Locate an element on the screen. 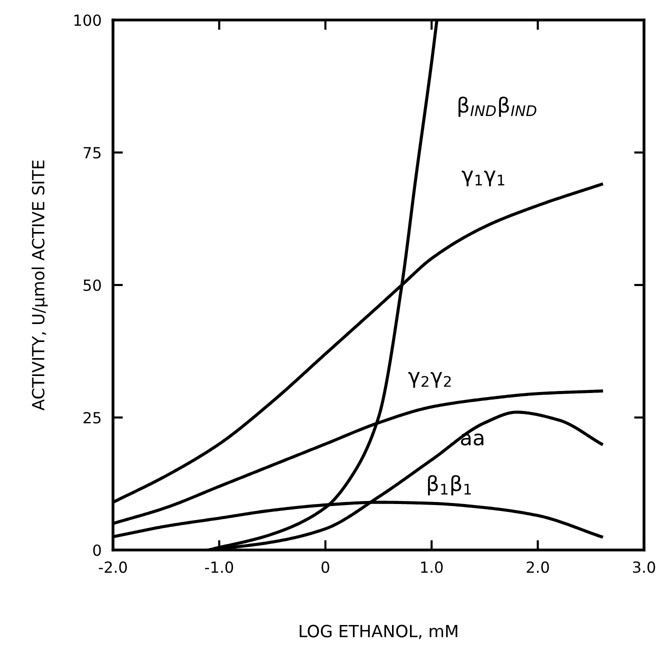  x-tick-label: -2.0 is located at coordinates (112, 567).